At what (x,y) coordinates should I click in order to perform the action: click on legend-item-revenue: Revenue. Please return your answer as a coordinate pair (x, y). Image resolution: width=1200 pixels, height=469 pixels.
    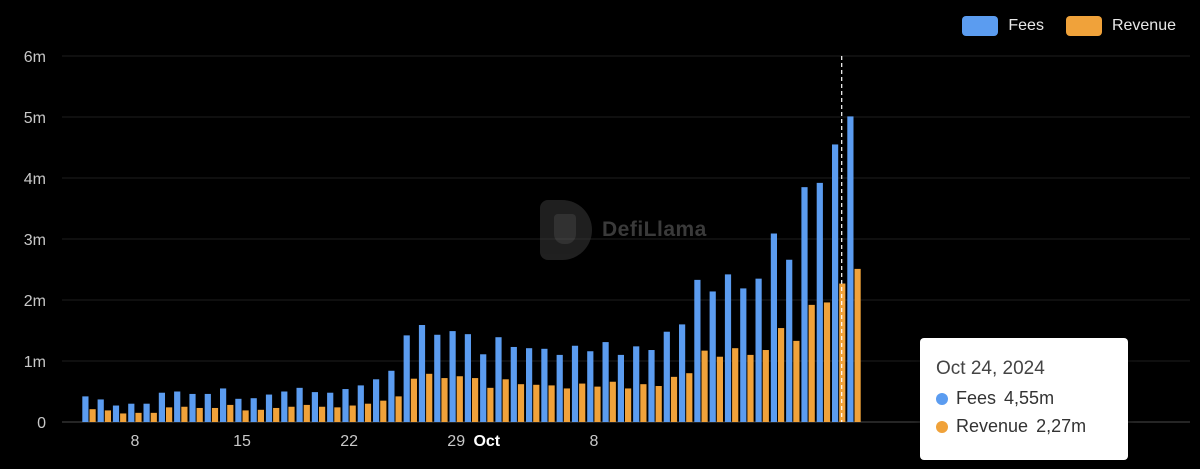
    Looking at the image, I should click on (1120, 26).